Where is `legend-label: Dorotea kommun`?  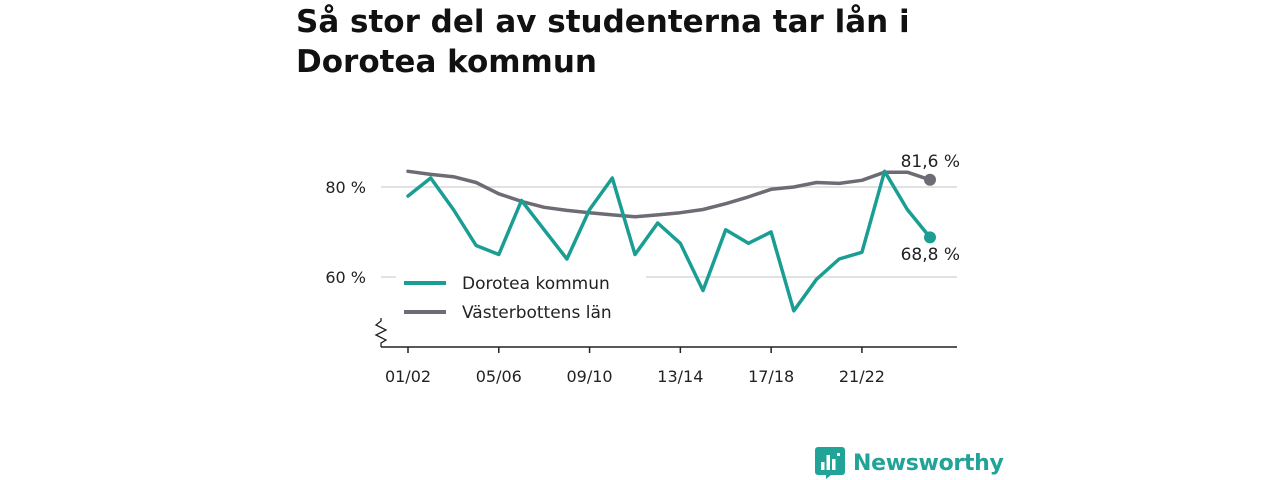
legend-label: Dorotea kommun is located at coordinates (536, 284).